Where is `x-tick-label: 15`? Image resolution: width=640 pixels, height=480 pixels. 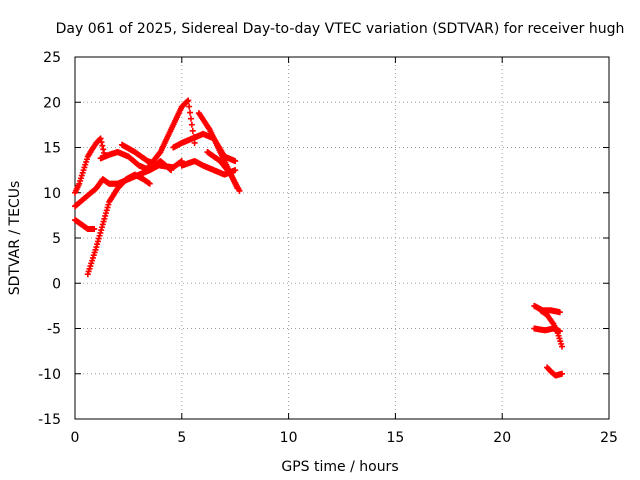 x-tick-label: 15 is located at coordinates (395, 438).